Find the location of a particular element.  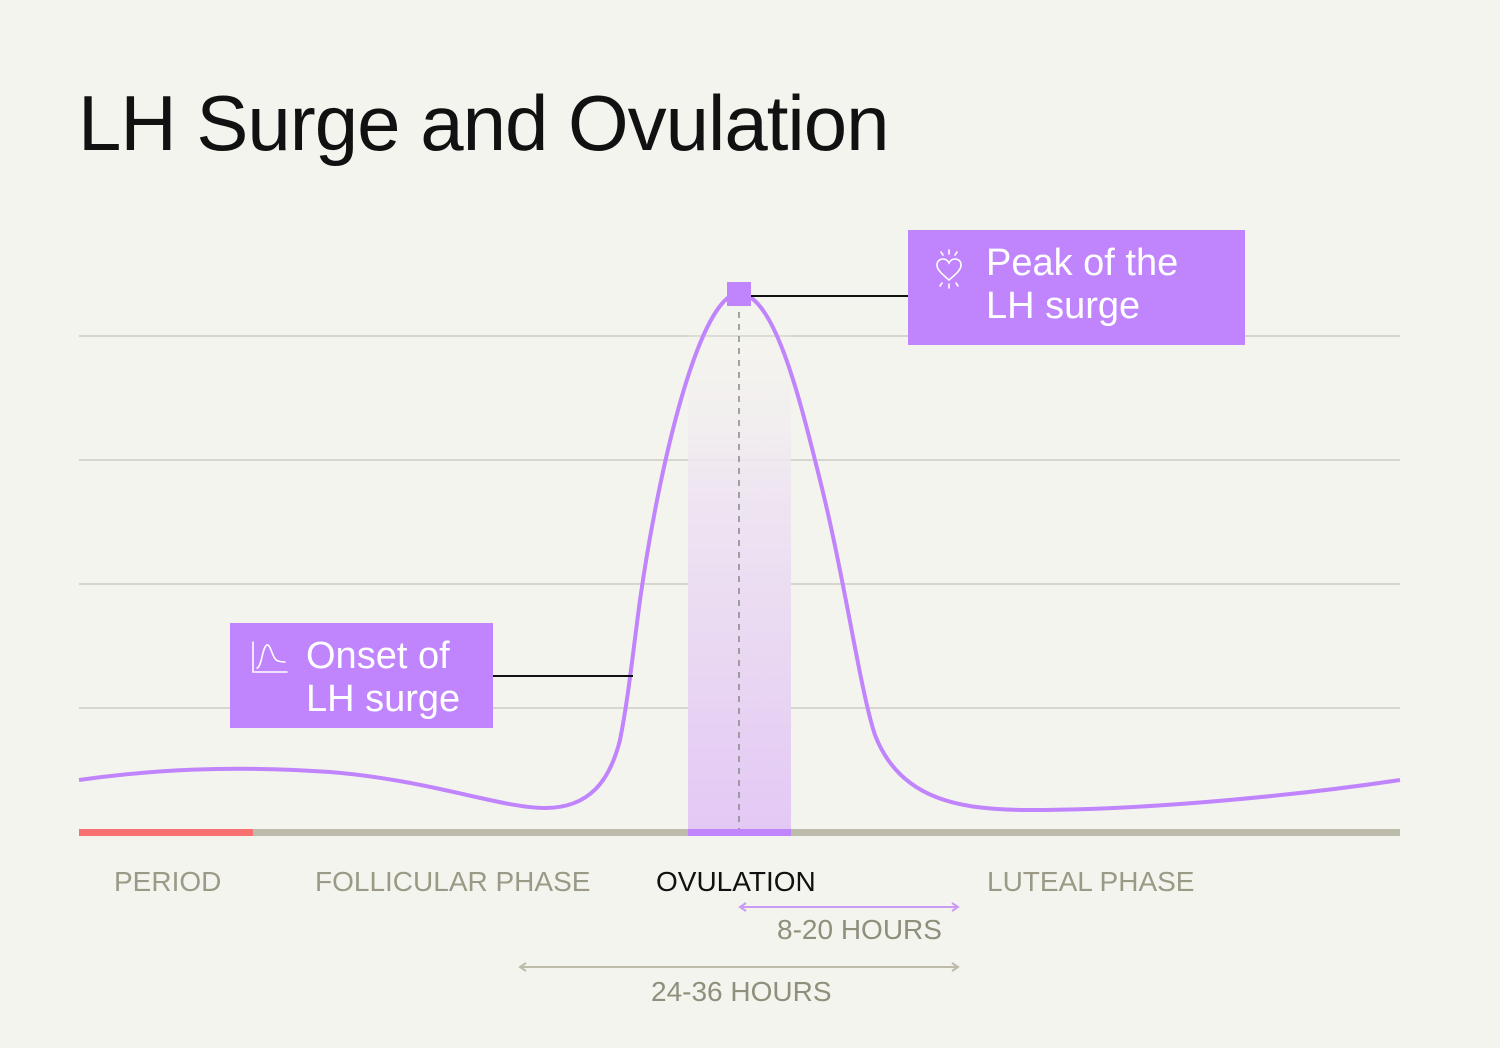

peak-callout-line2: LH surge is located at coordinates (1063, 306).